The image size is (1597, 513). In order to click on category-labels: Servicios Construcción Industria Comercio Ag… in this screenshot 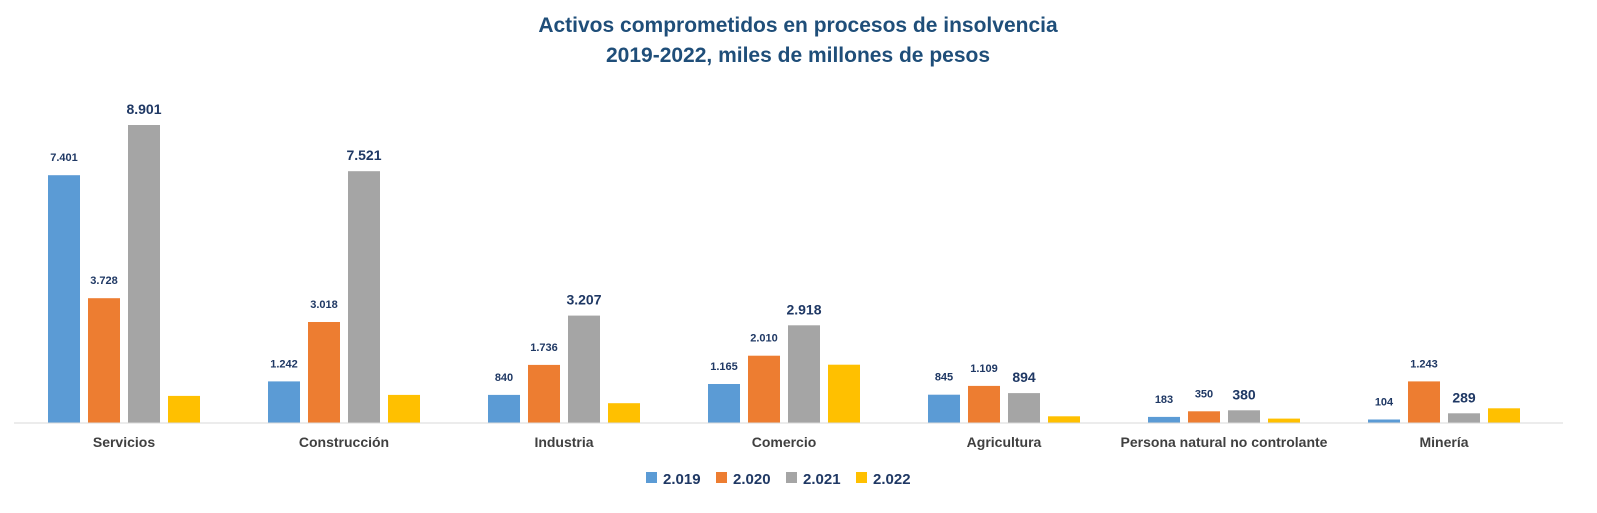, I will do `click(781, 442)`.